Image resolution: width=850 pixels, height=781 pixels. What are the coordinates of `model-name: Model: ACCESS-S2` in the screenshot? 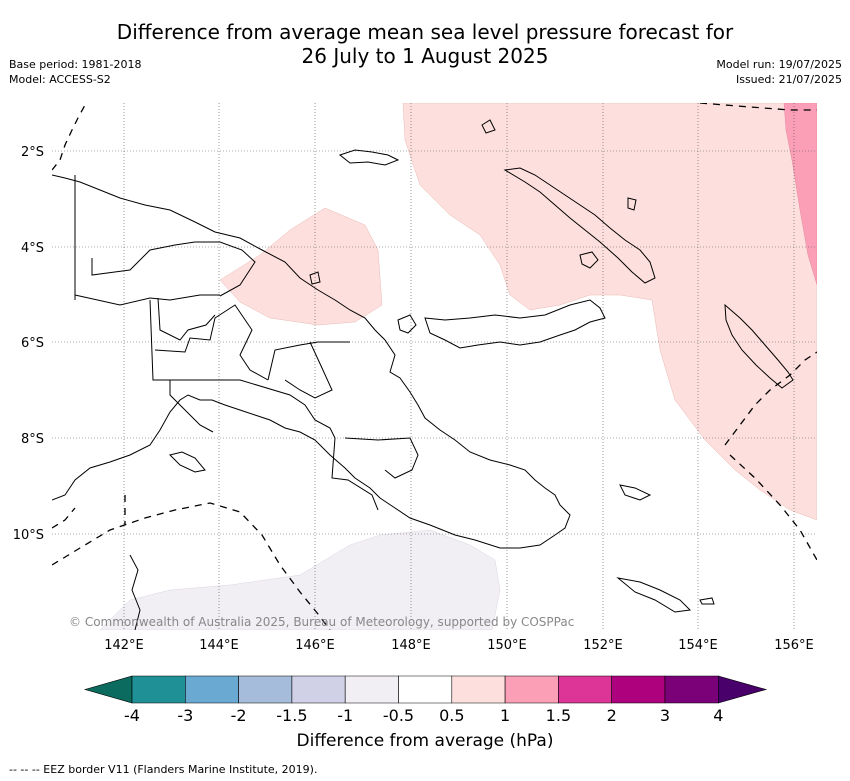 It's located at (60, 79).